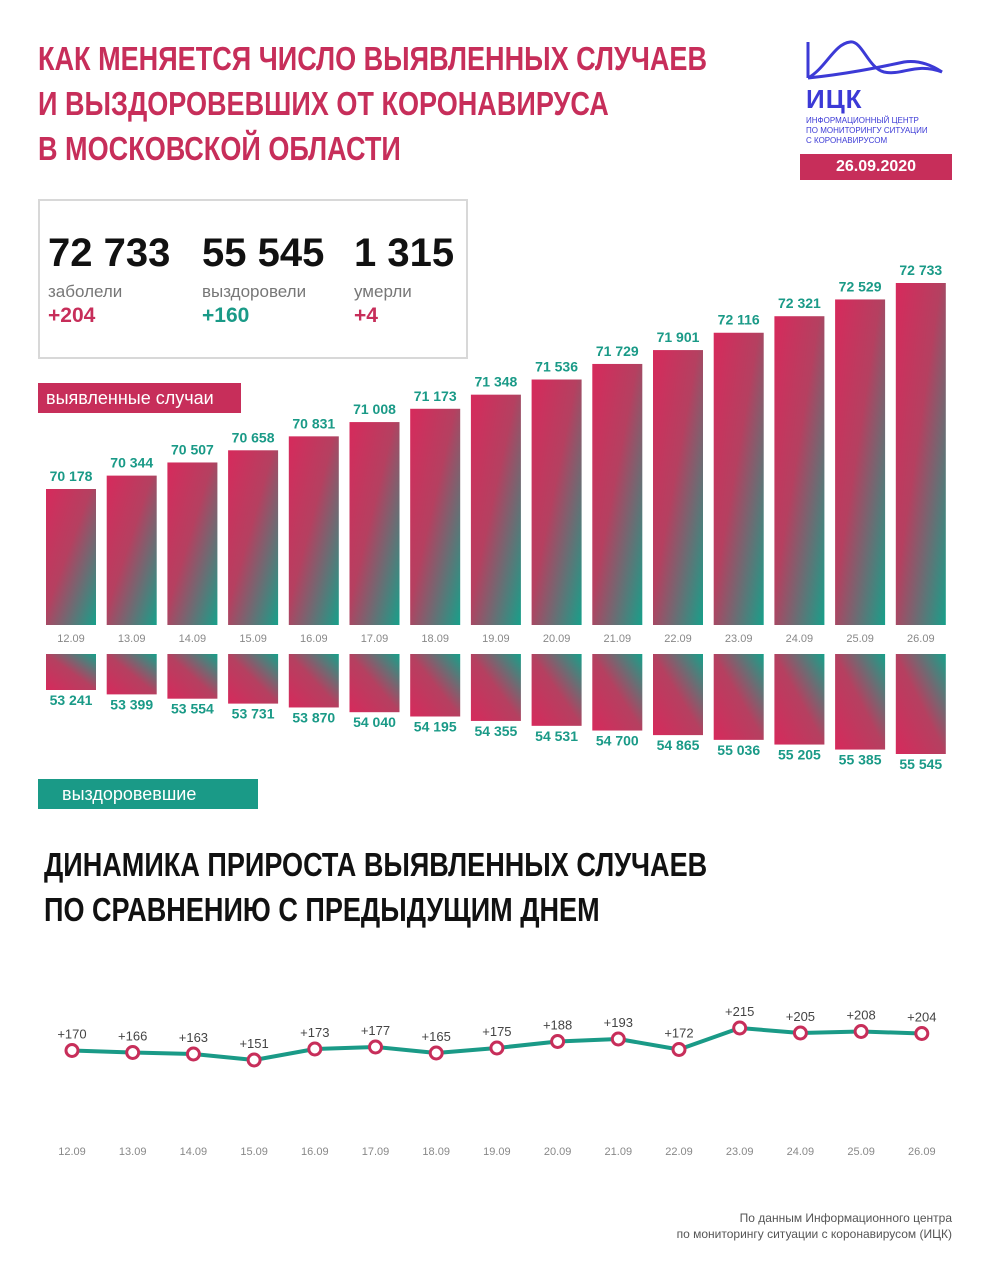 This screenshot has height=1280, width=992. I want to click on logo-subtitle-line: ПО МОНИТОРИНГУ СИТУАЦИИ, so click(867, 130).